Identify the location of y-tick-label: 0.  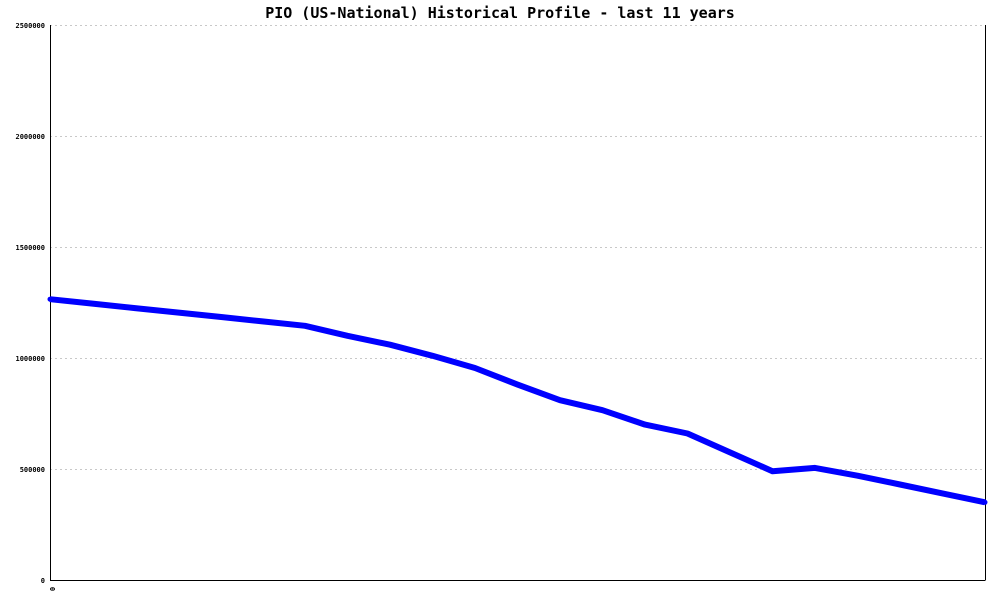
(43, 581).